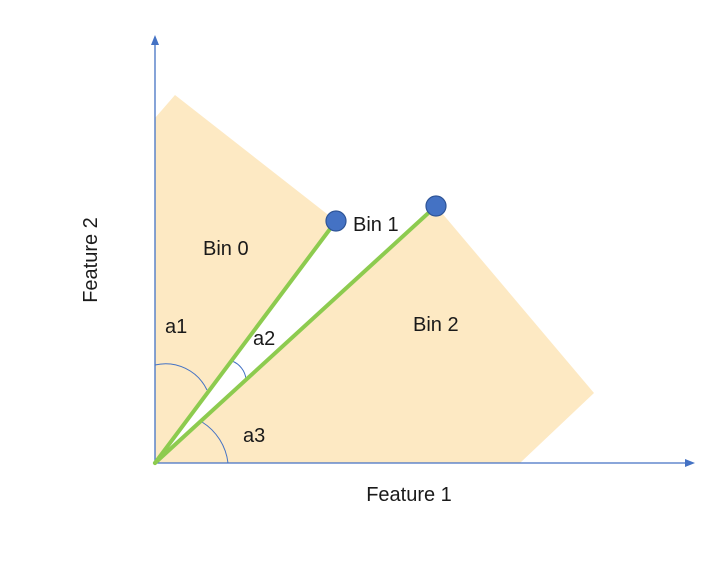 Image resolution: width=726 pixels, height=576 pixels. I want to click on angle-a3-arc, so click(215, 442).